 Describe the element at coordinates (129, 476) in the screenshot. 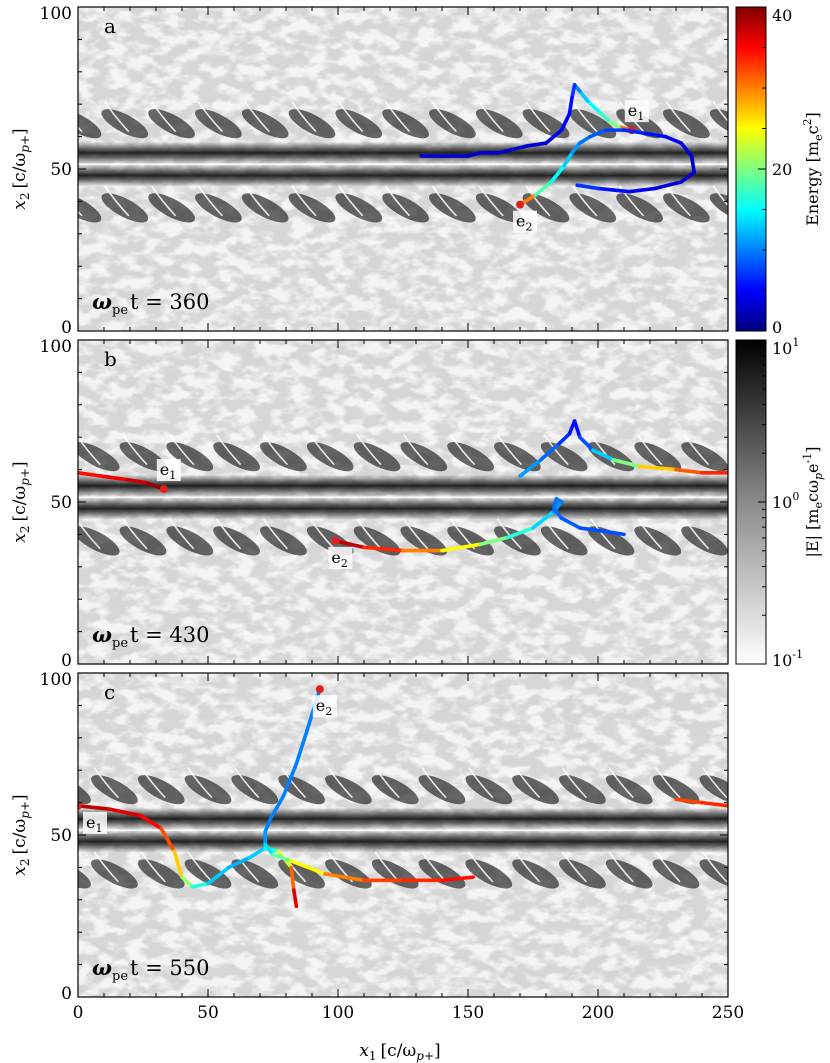

I see `trajectory-e1: e1` at that location.